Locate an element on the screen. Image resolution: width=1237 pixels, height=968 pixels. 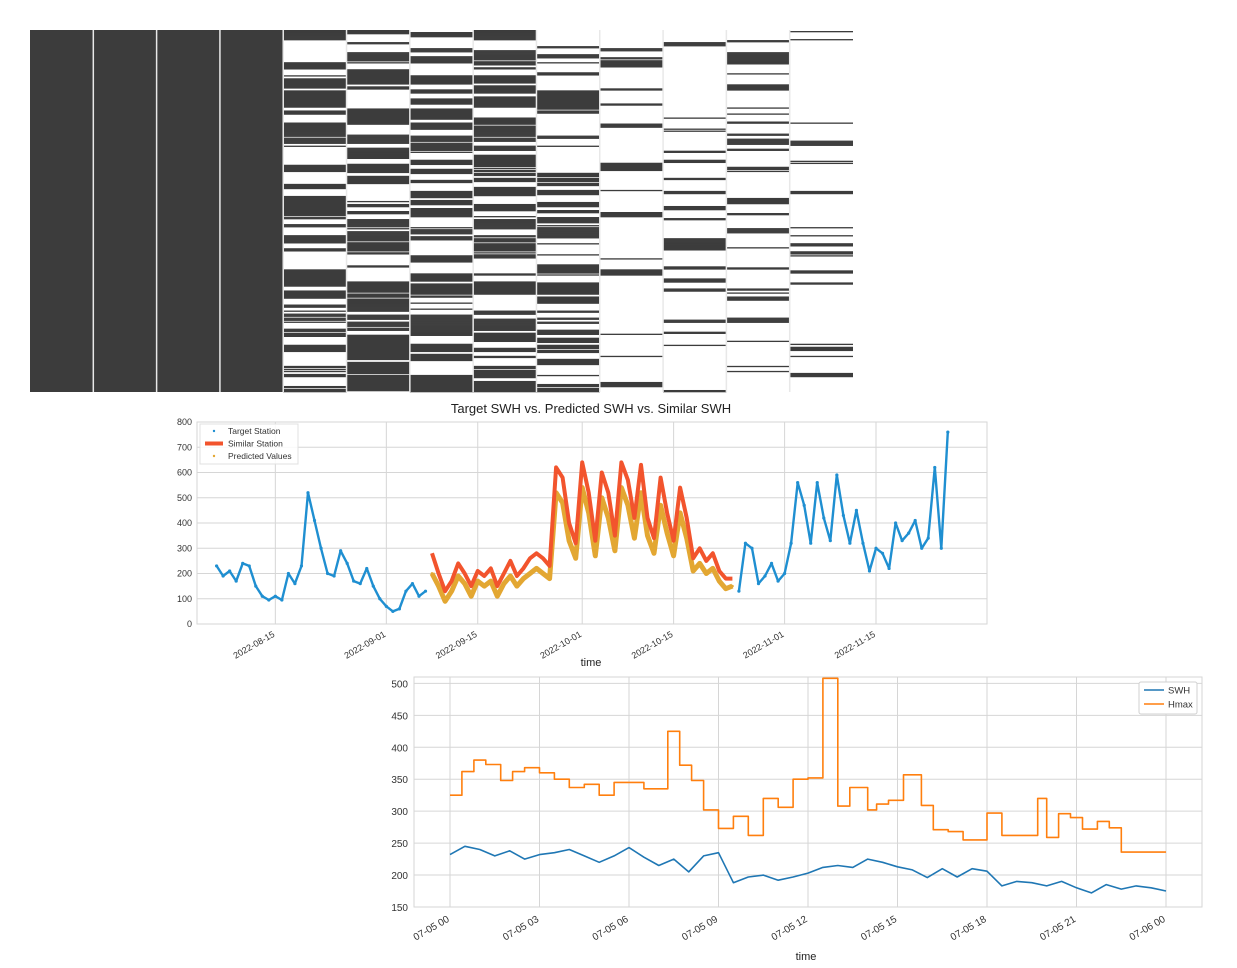
x-tick-label: 07-05 06 is located at coordinates (611, 928).